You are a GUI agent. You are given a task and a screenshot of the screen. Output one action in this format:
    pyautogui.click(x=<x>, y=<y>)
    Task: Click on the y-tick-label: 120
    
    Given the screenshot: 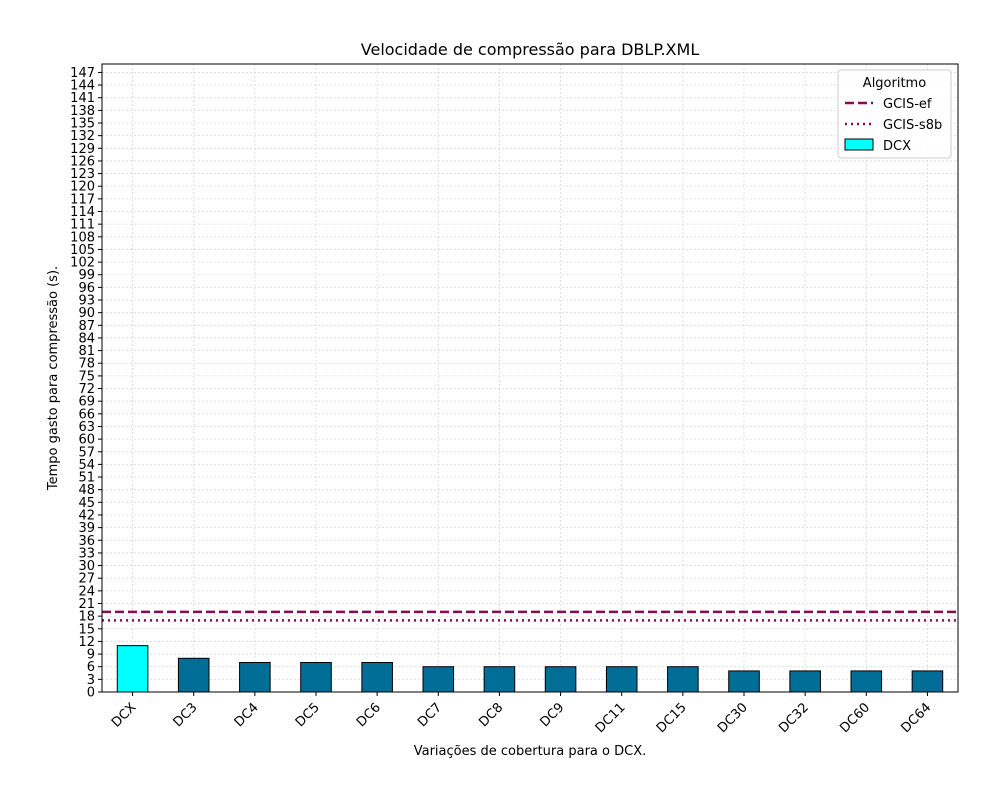 What is the action you would take?
    pyautogui.click(x=82, y=187)
    